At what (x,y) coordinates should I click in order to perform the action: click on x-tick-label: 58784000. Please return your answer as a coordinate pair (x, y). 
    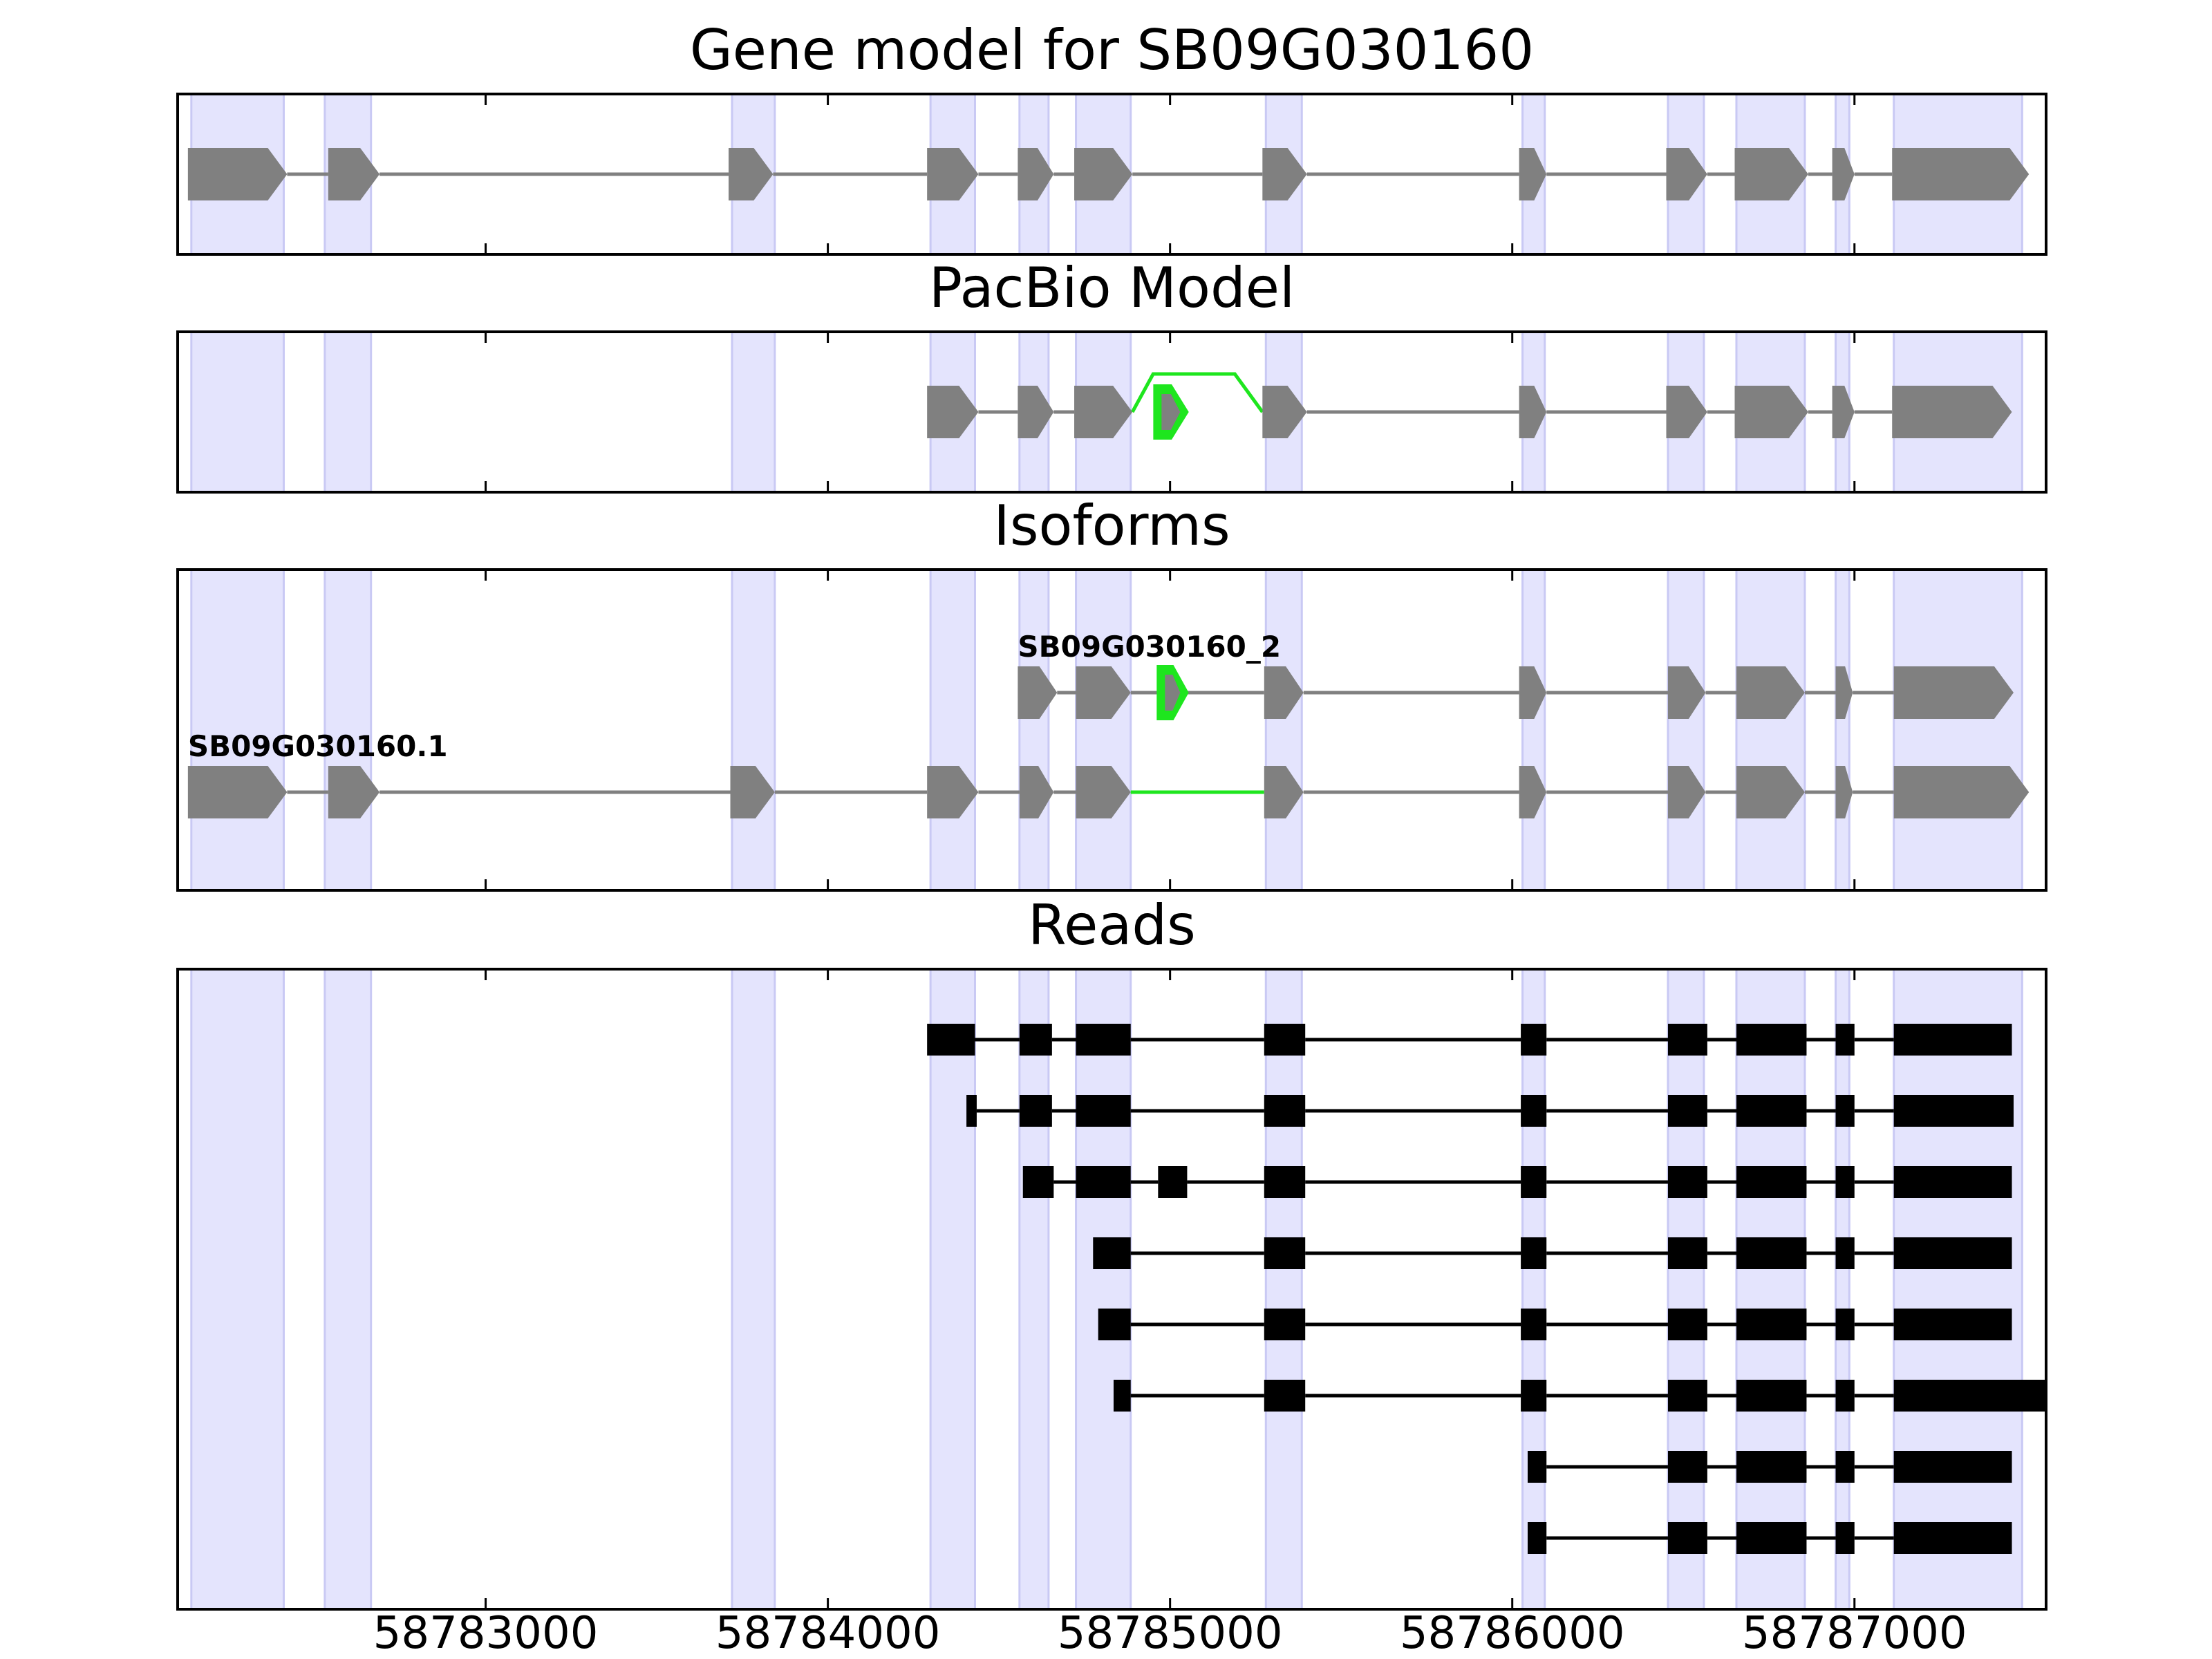
    Looking at the image, I should click on (828, 1633).